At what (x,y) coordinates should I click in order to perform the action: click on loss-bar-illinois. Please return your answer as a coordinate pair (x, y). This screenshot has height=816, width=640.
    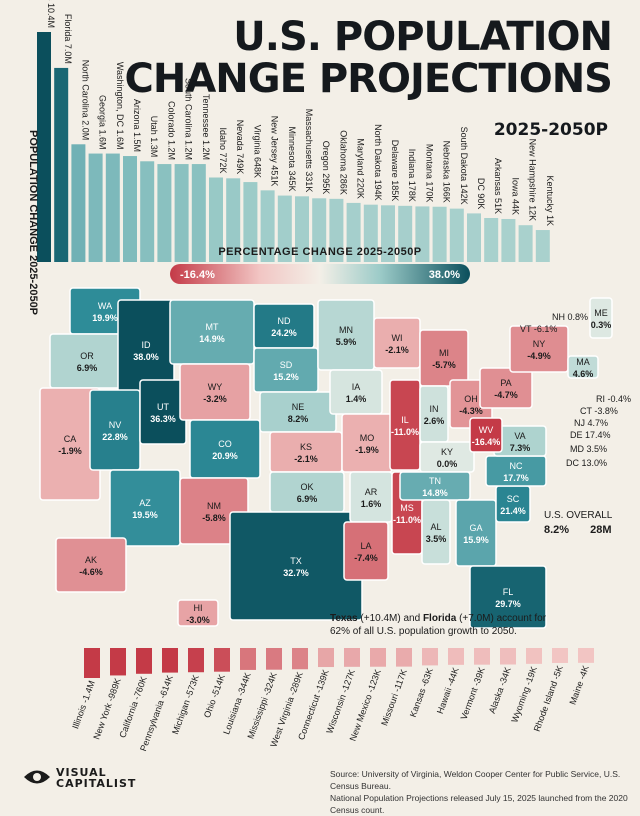
    Looking at the image, I should click on (92, 663).